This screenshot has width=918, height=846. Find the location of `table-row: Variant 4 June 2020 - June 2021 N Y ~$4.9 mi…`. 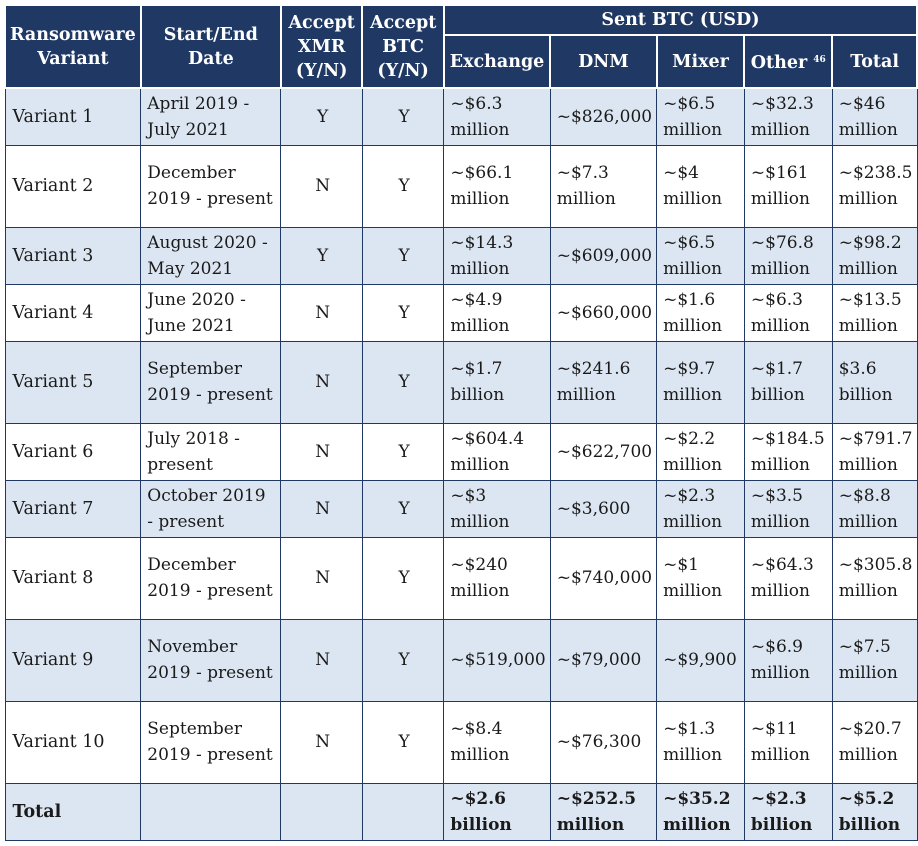

table-row: Variant 4 June 2020 - June 2021 N Y ~$4.9 mi… is located at coordinates (461, 312).